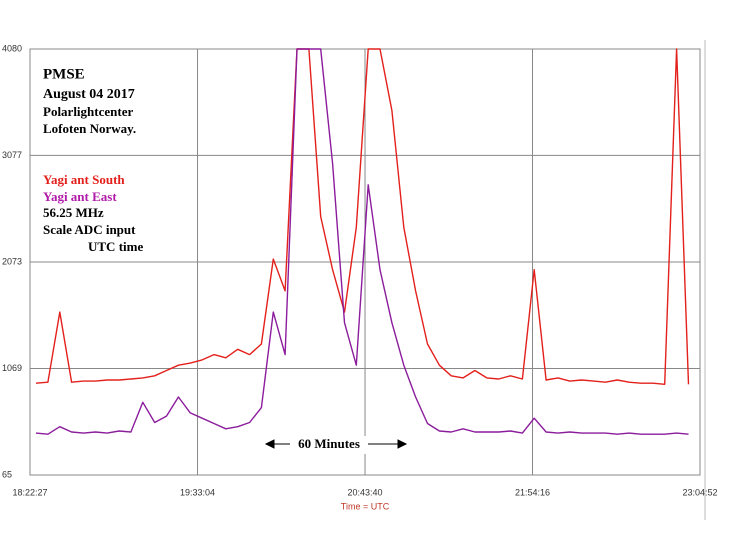 This screenshot has width=730, height=548. What do you see at coordinates (532, 492) in the screenshot?
I see `x-tick-label: 21:54:16` at bounding box center [532, 492].